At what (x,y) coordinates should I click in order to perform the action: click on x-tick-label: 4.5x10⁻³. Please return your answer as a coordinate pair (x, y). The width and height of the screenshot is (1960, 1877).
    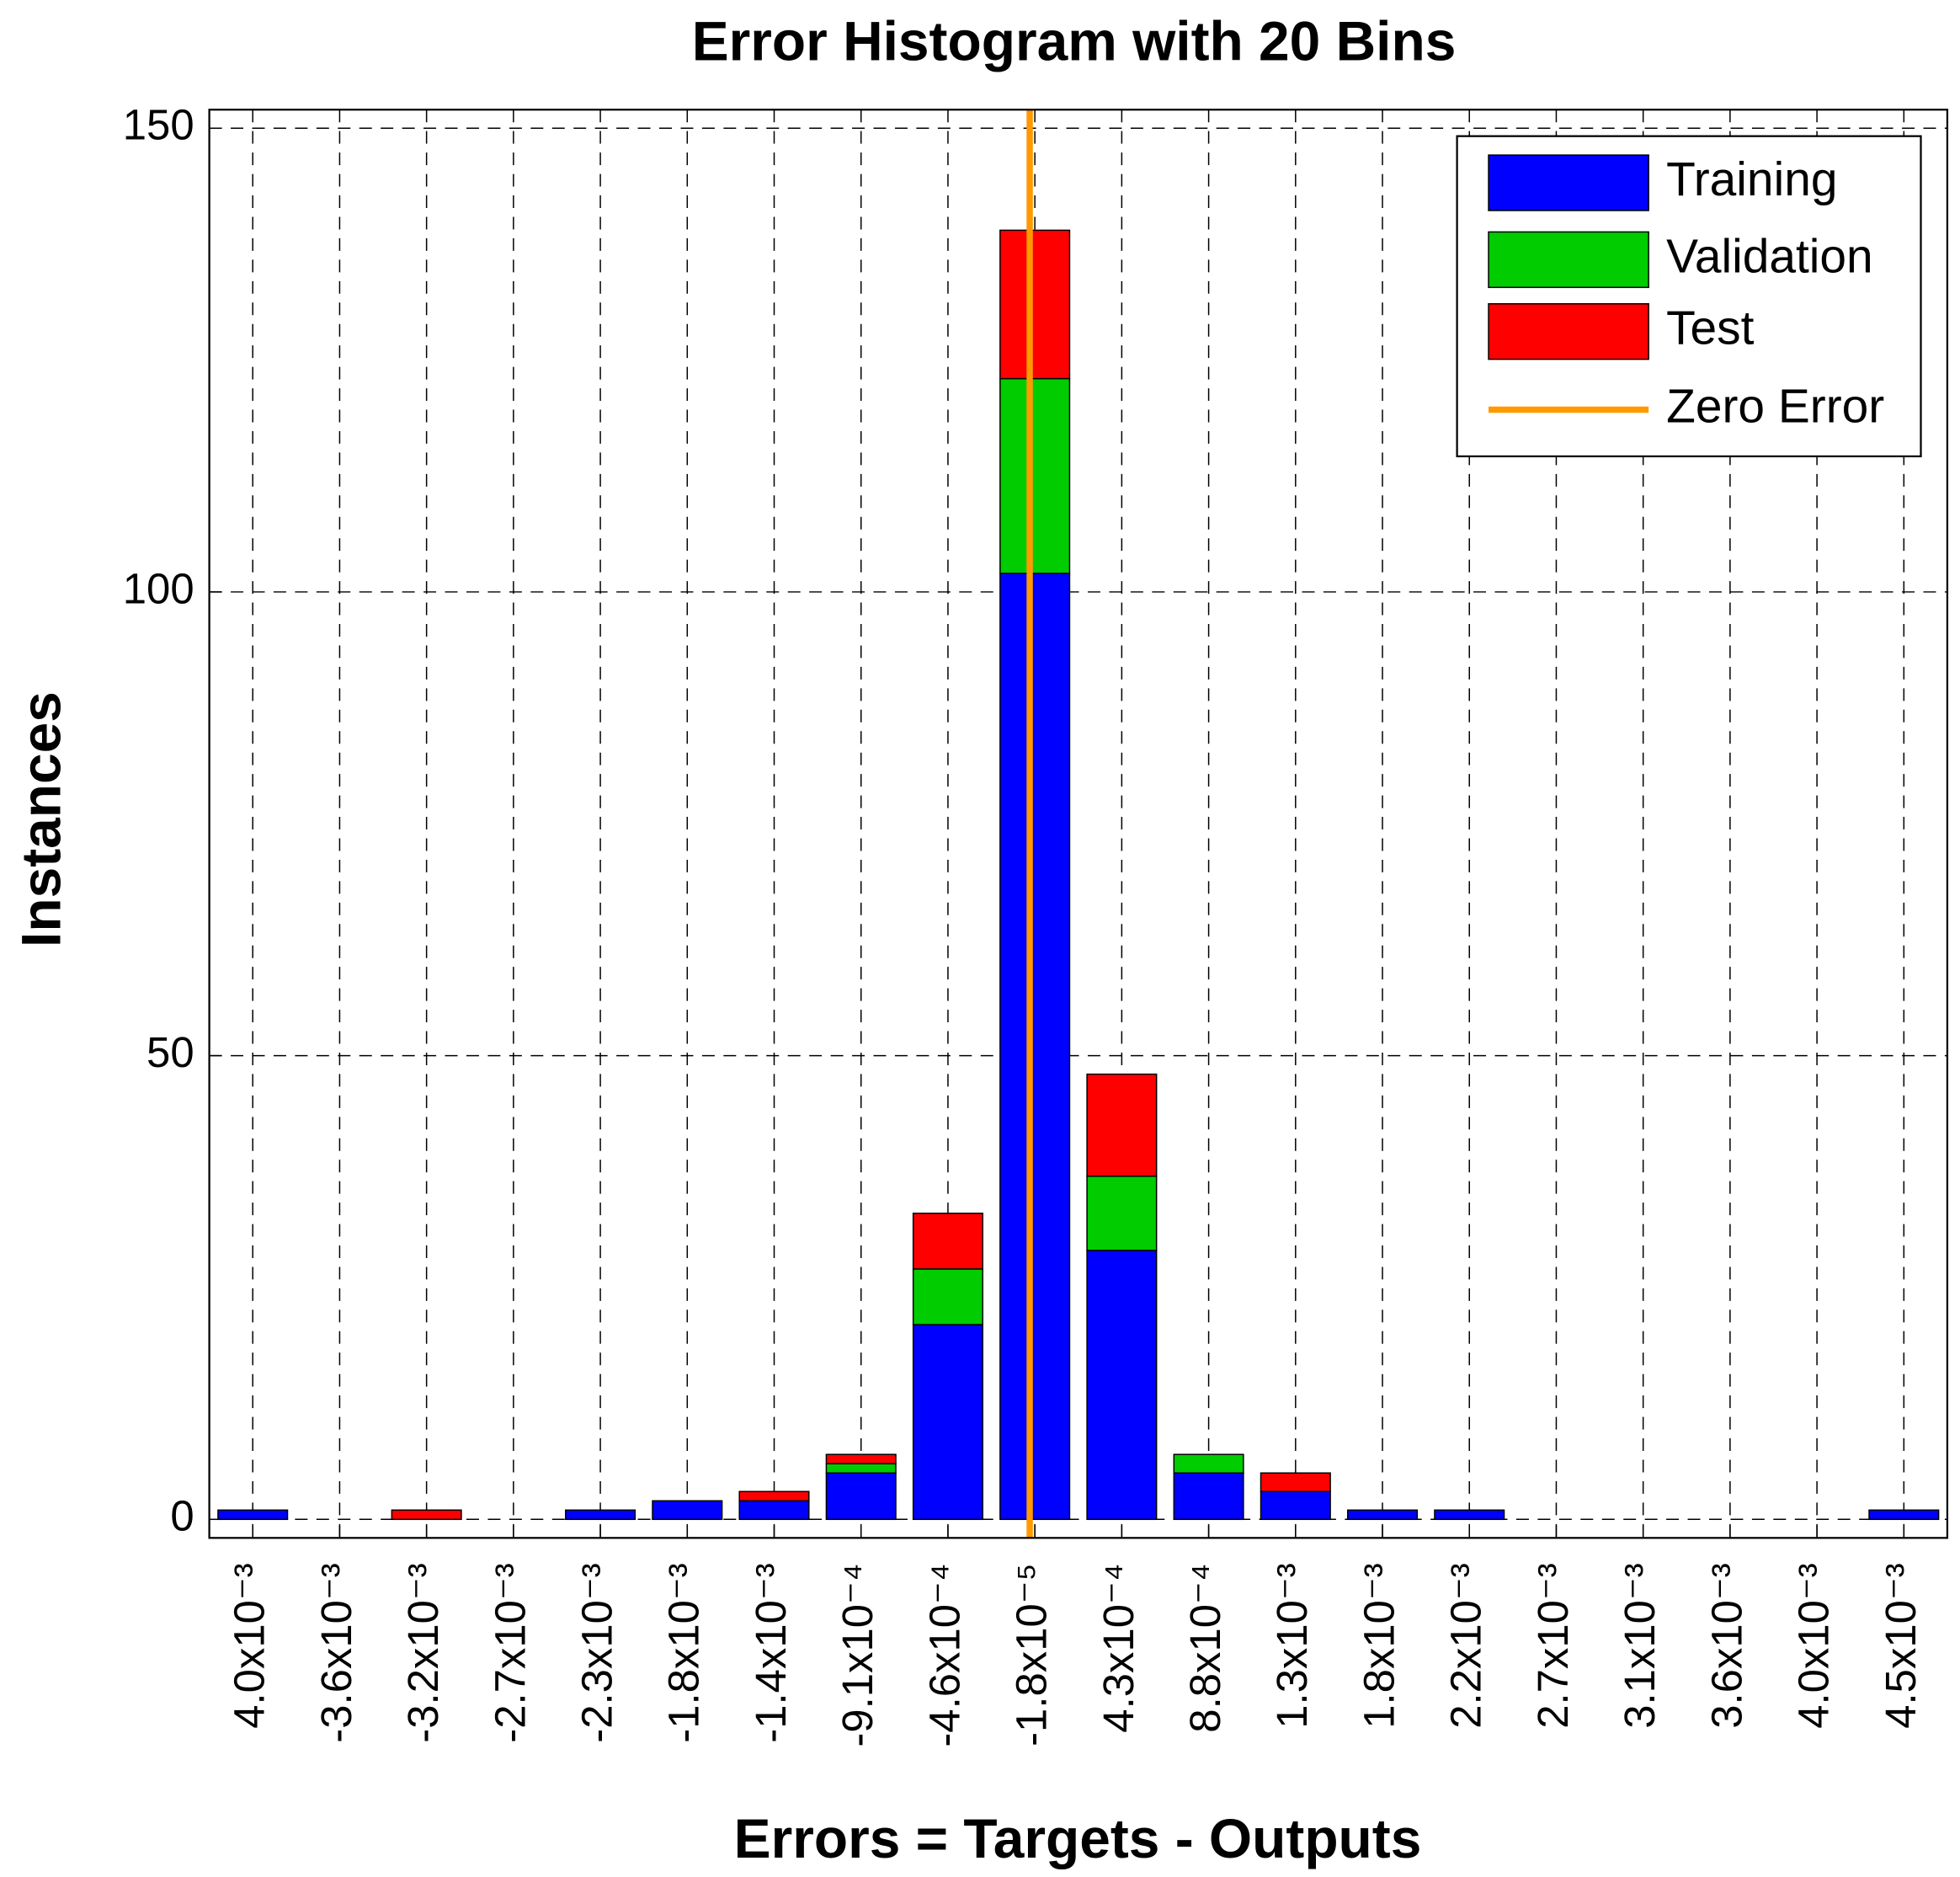
    Looking at the image, I should click on (1901, 1646).